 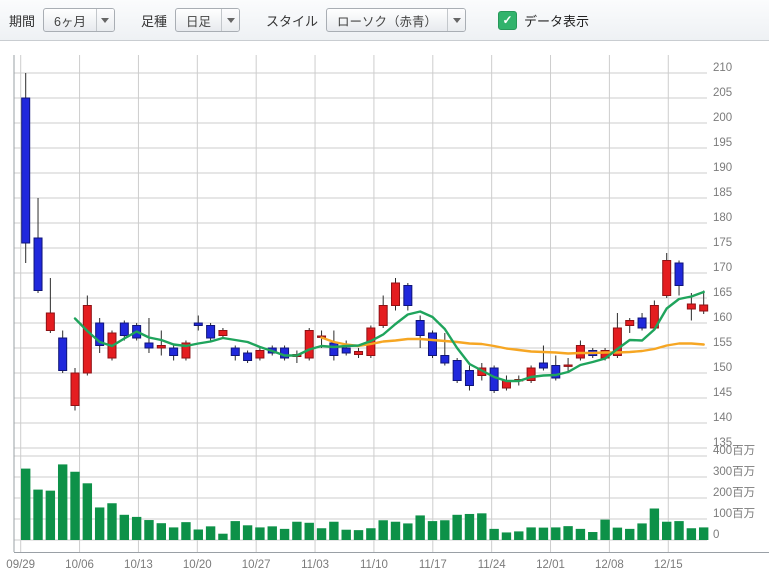 What do you see at coordinates (722, 293) in the screenshot?
I see `price-tick-label: 165` at bounding box center [722, 293].